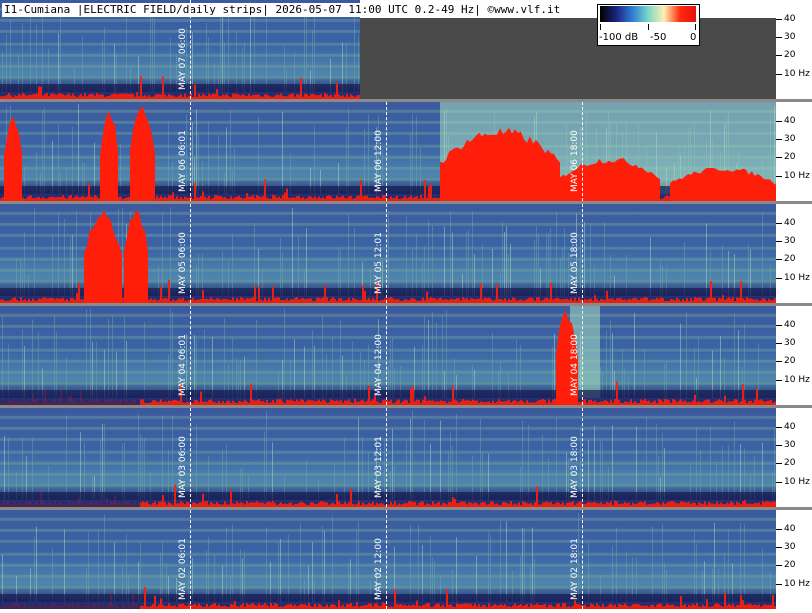  What do you see at coordinates (797, 73) in the screenshot?
I see `frequency-tick-label: 10 Hz` at bounding box center [797, 73].